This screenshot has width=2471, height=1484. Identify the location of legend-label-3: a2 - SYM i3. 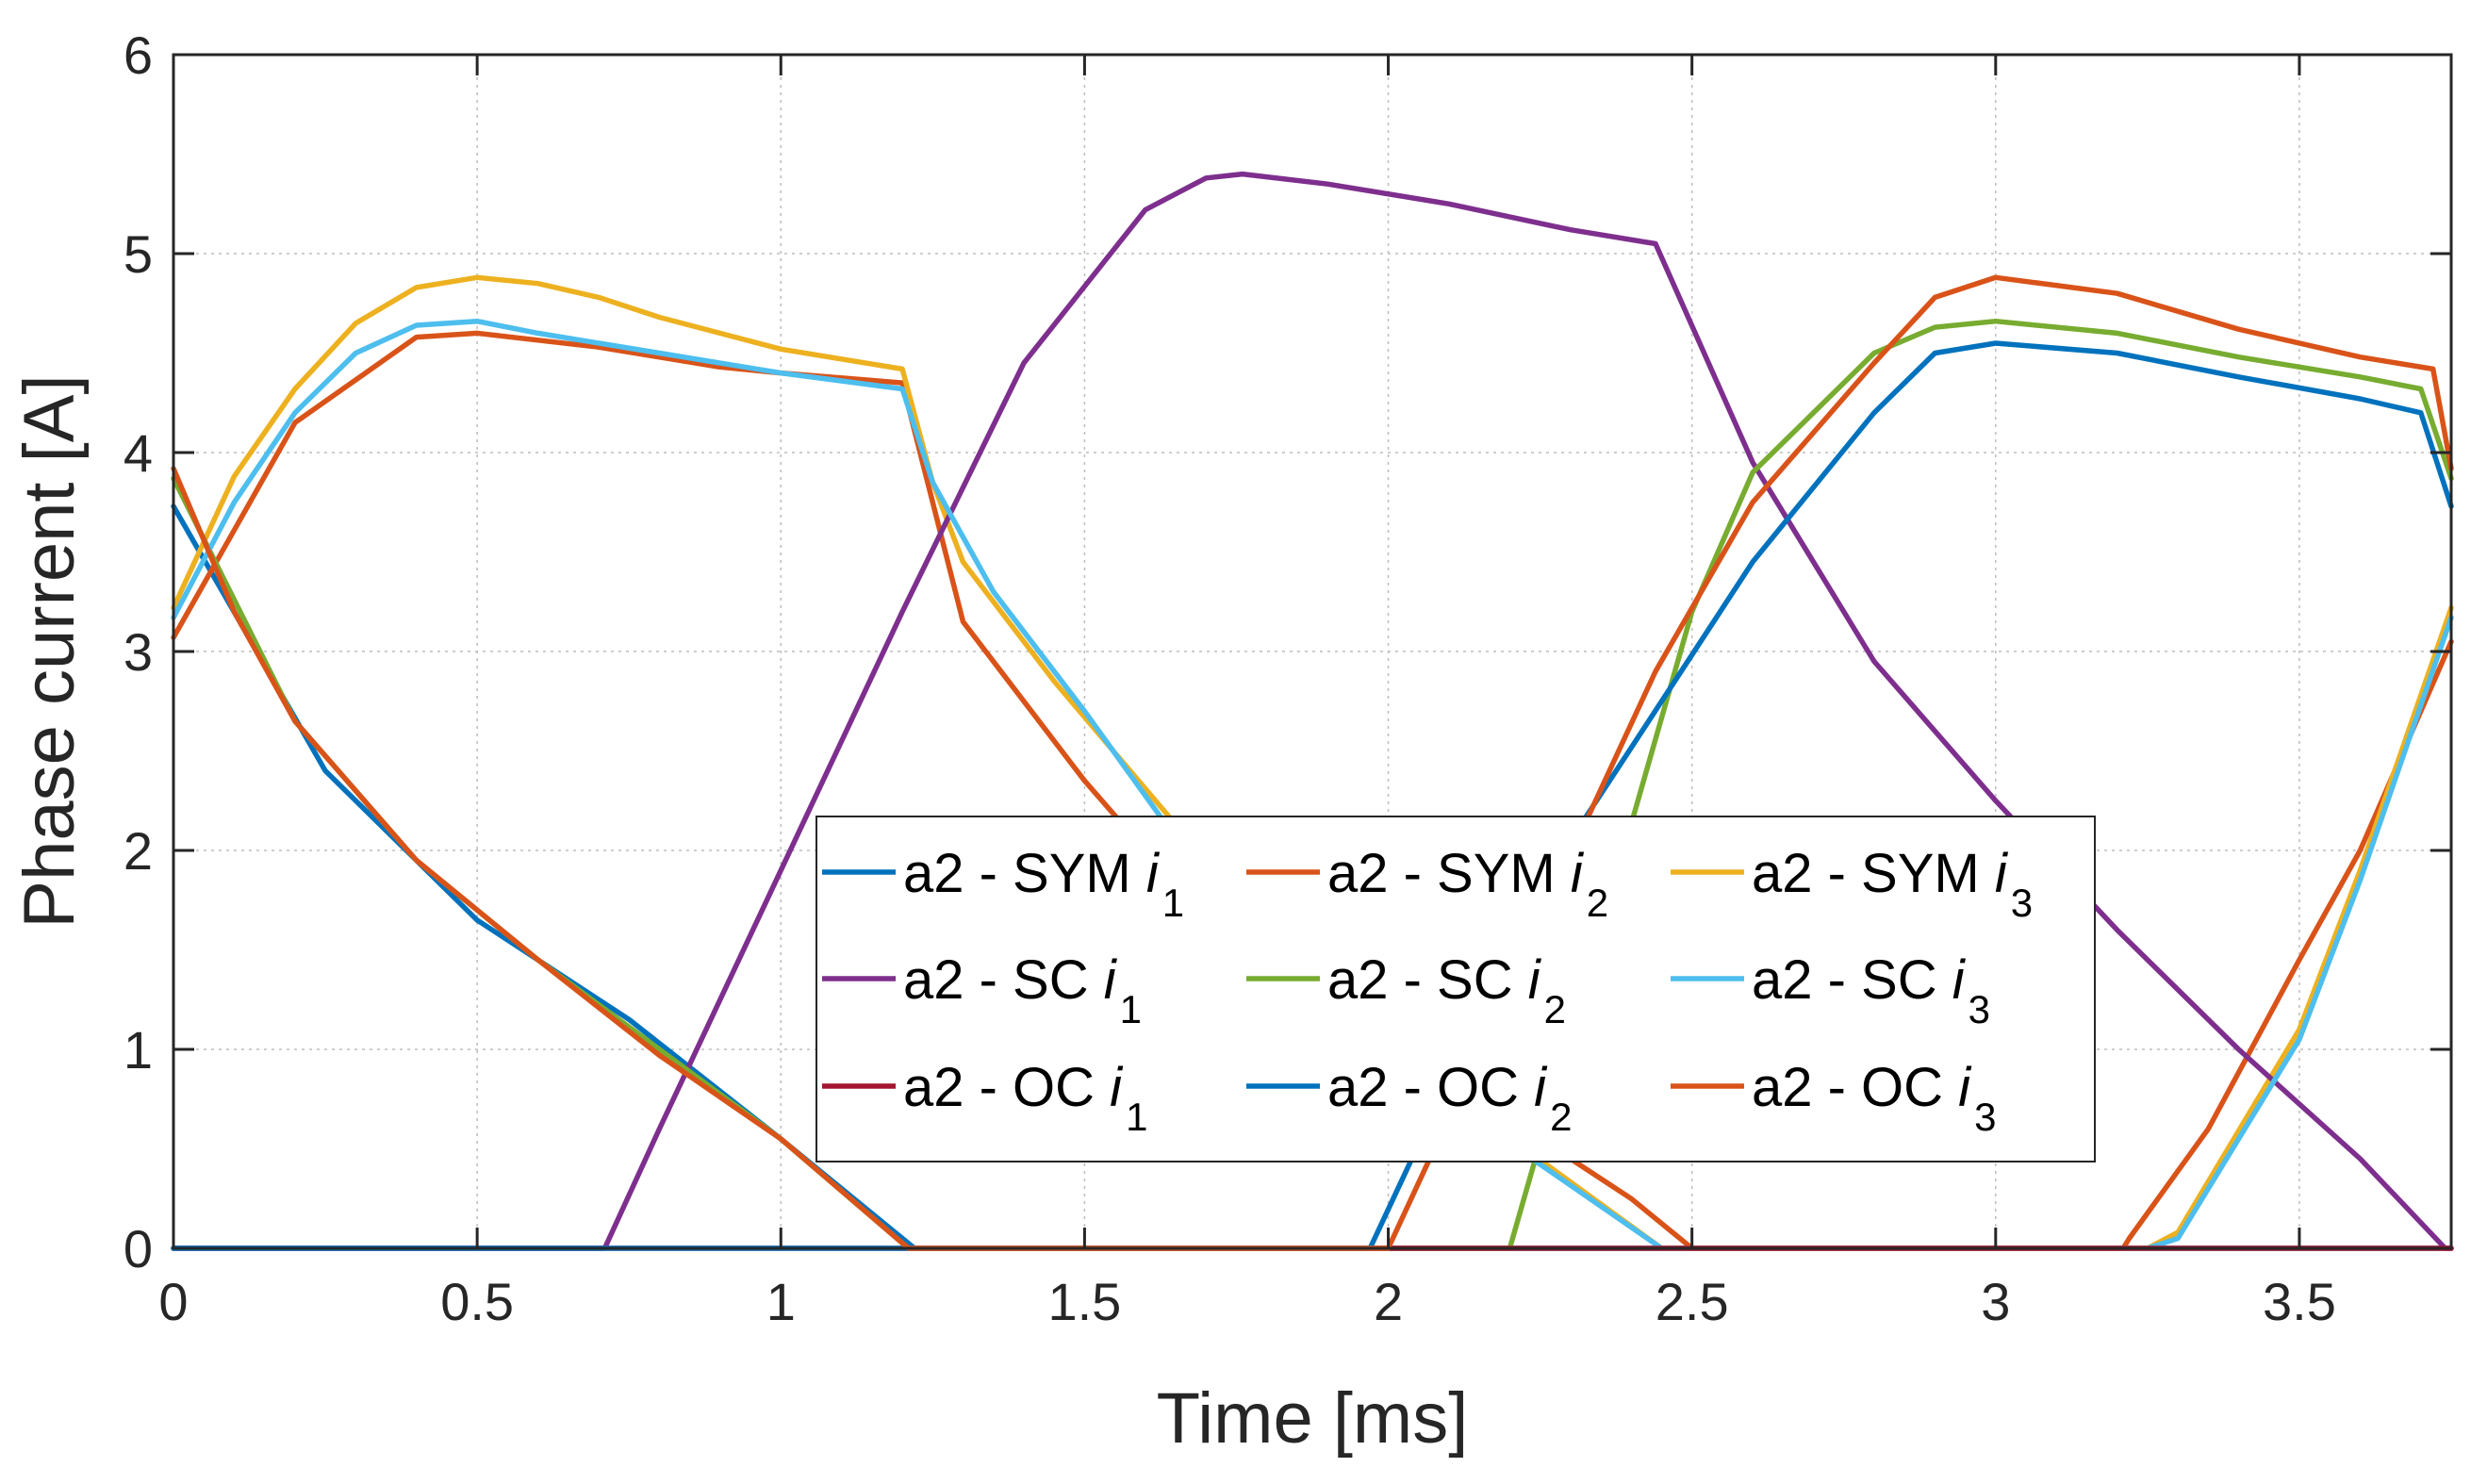
(1892, 884).